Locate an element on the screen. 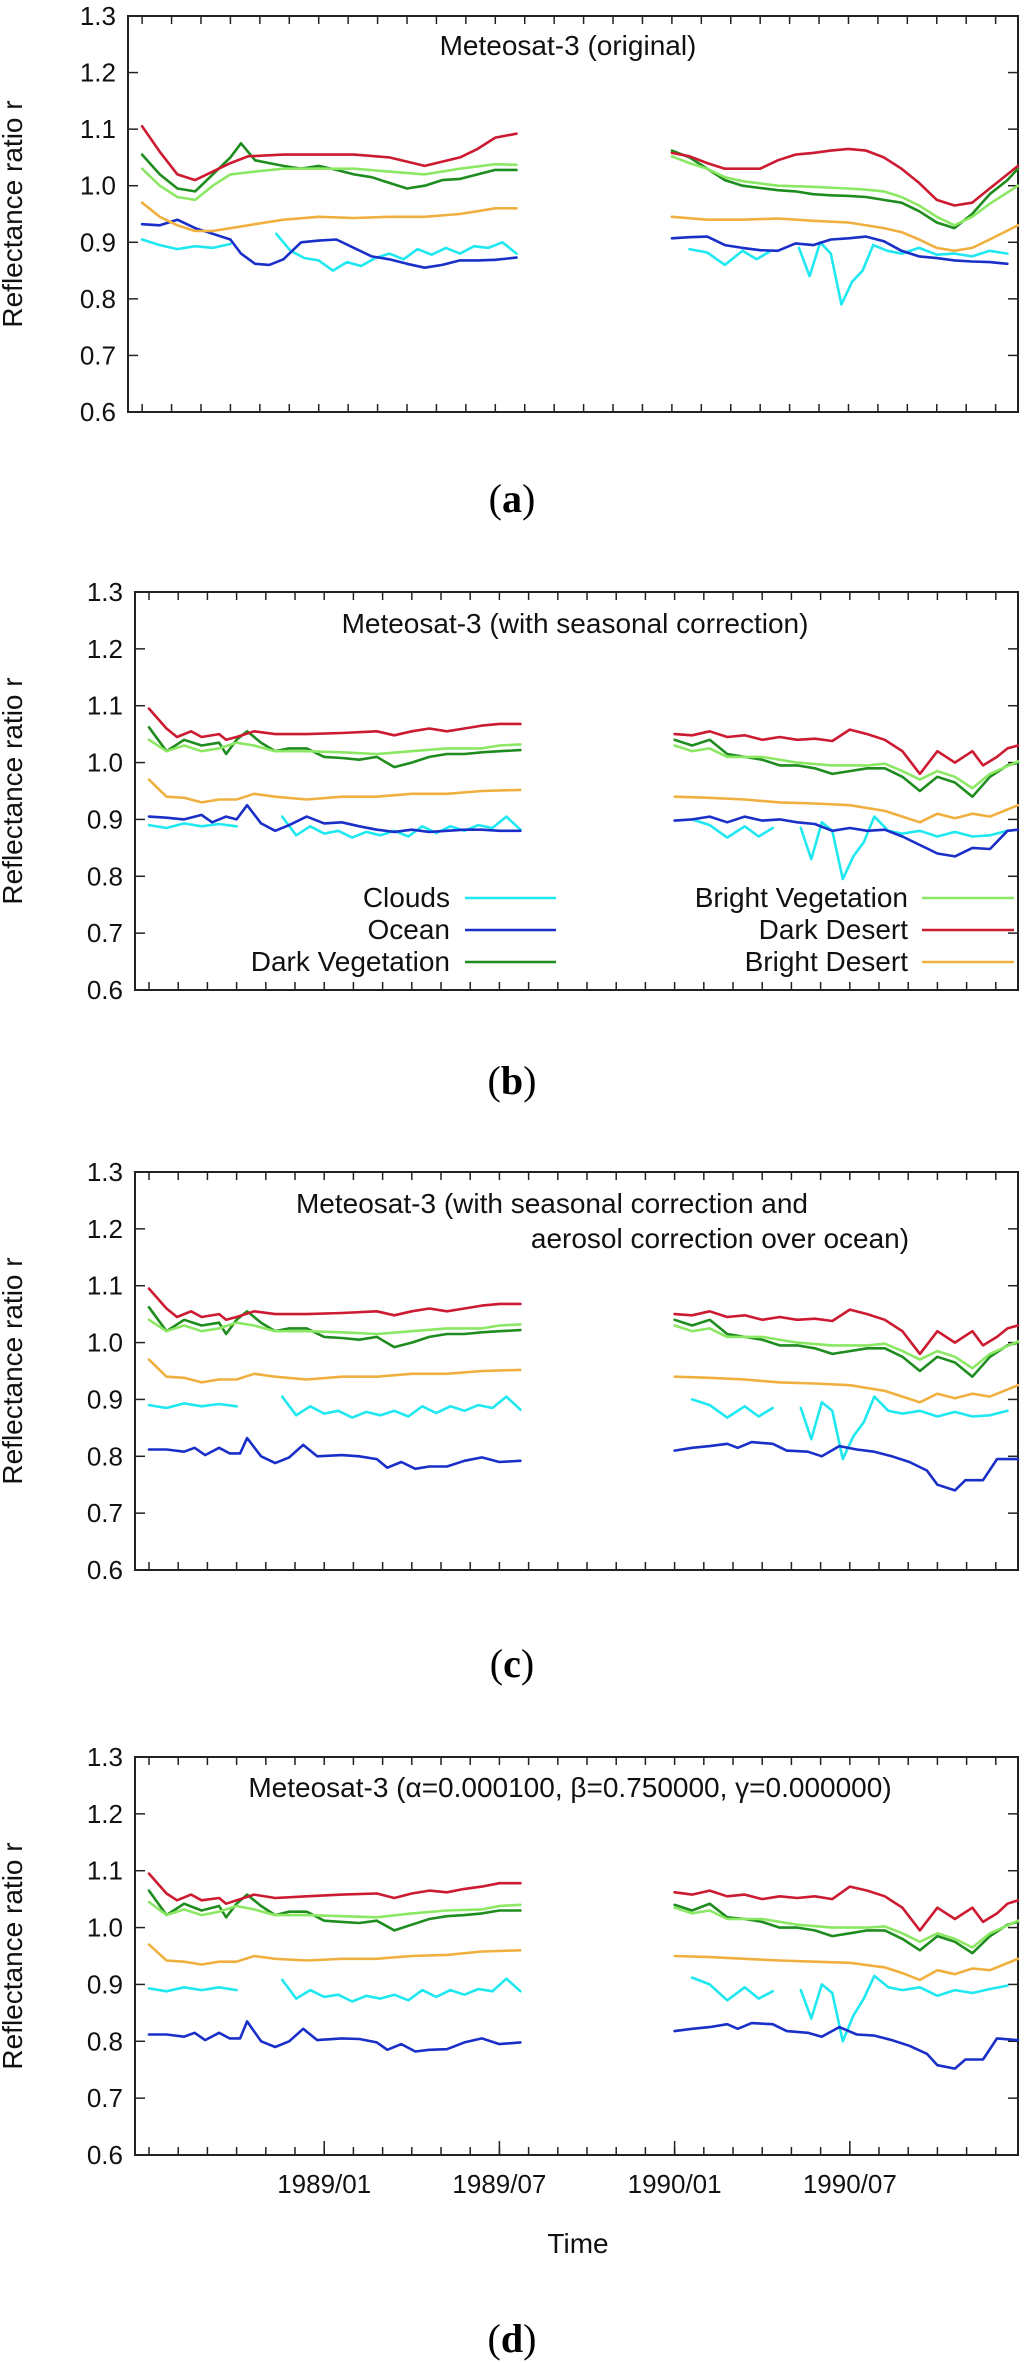 The image size is (1024, 2363). legend-label: Dark Vegetation is located at coordinates (350, 961).